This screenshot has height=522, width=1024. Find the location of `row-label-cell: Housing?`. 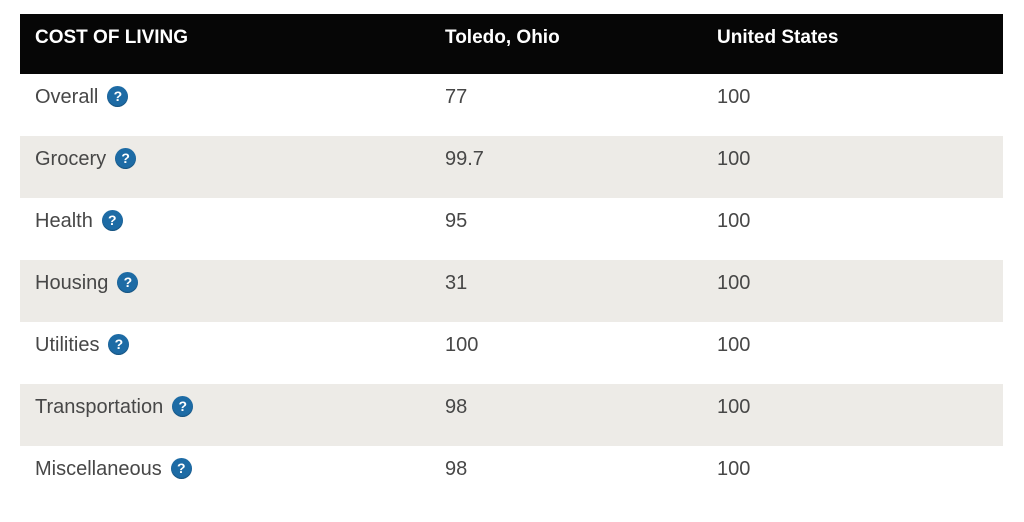

row-label-cell: Housing? is located at coordinates (232, 291).